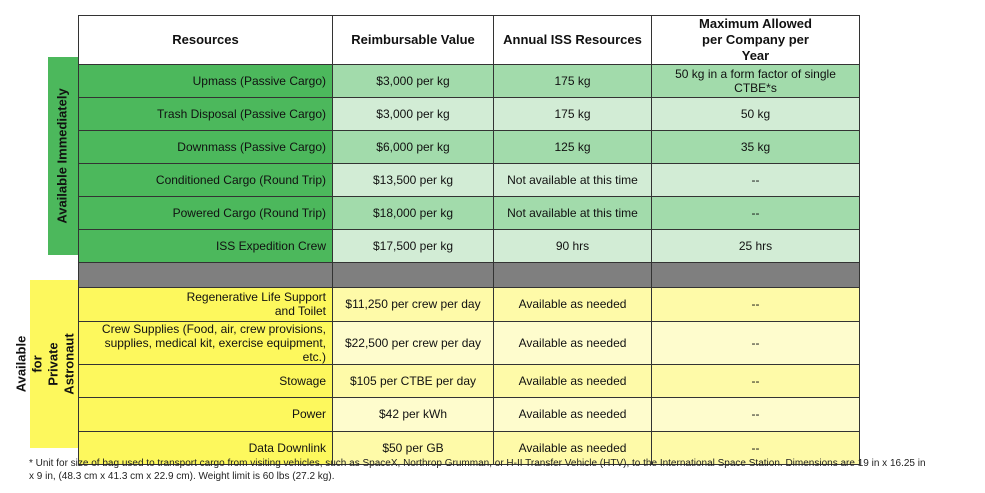 Image resolution: width=985 pixels, height=493 pixels. Describe the element at coordinates (413, 147) in the screenshot. I see `cell-value: $6,000 per kg` at that location.